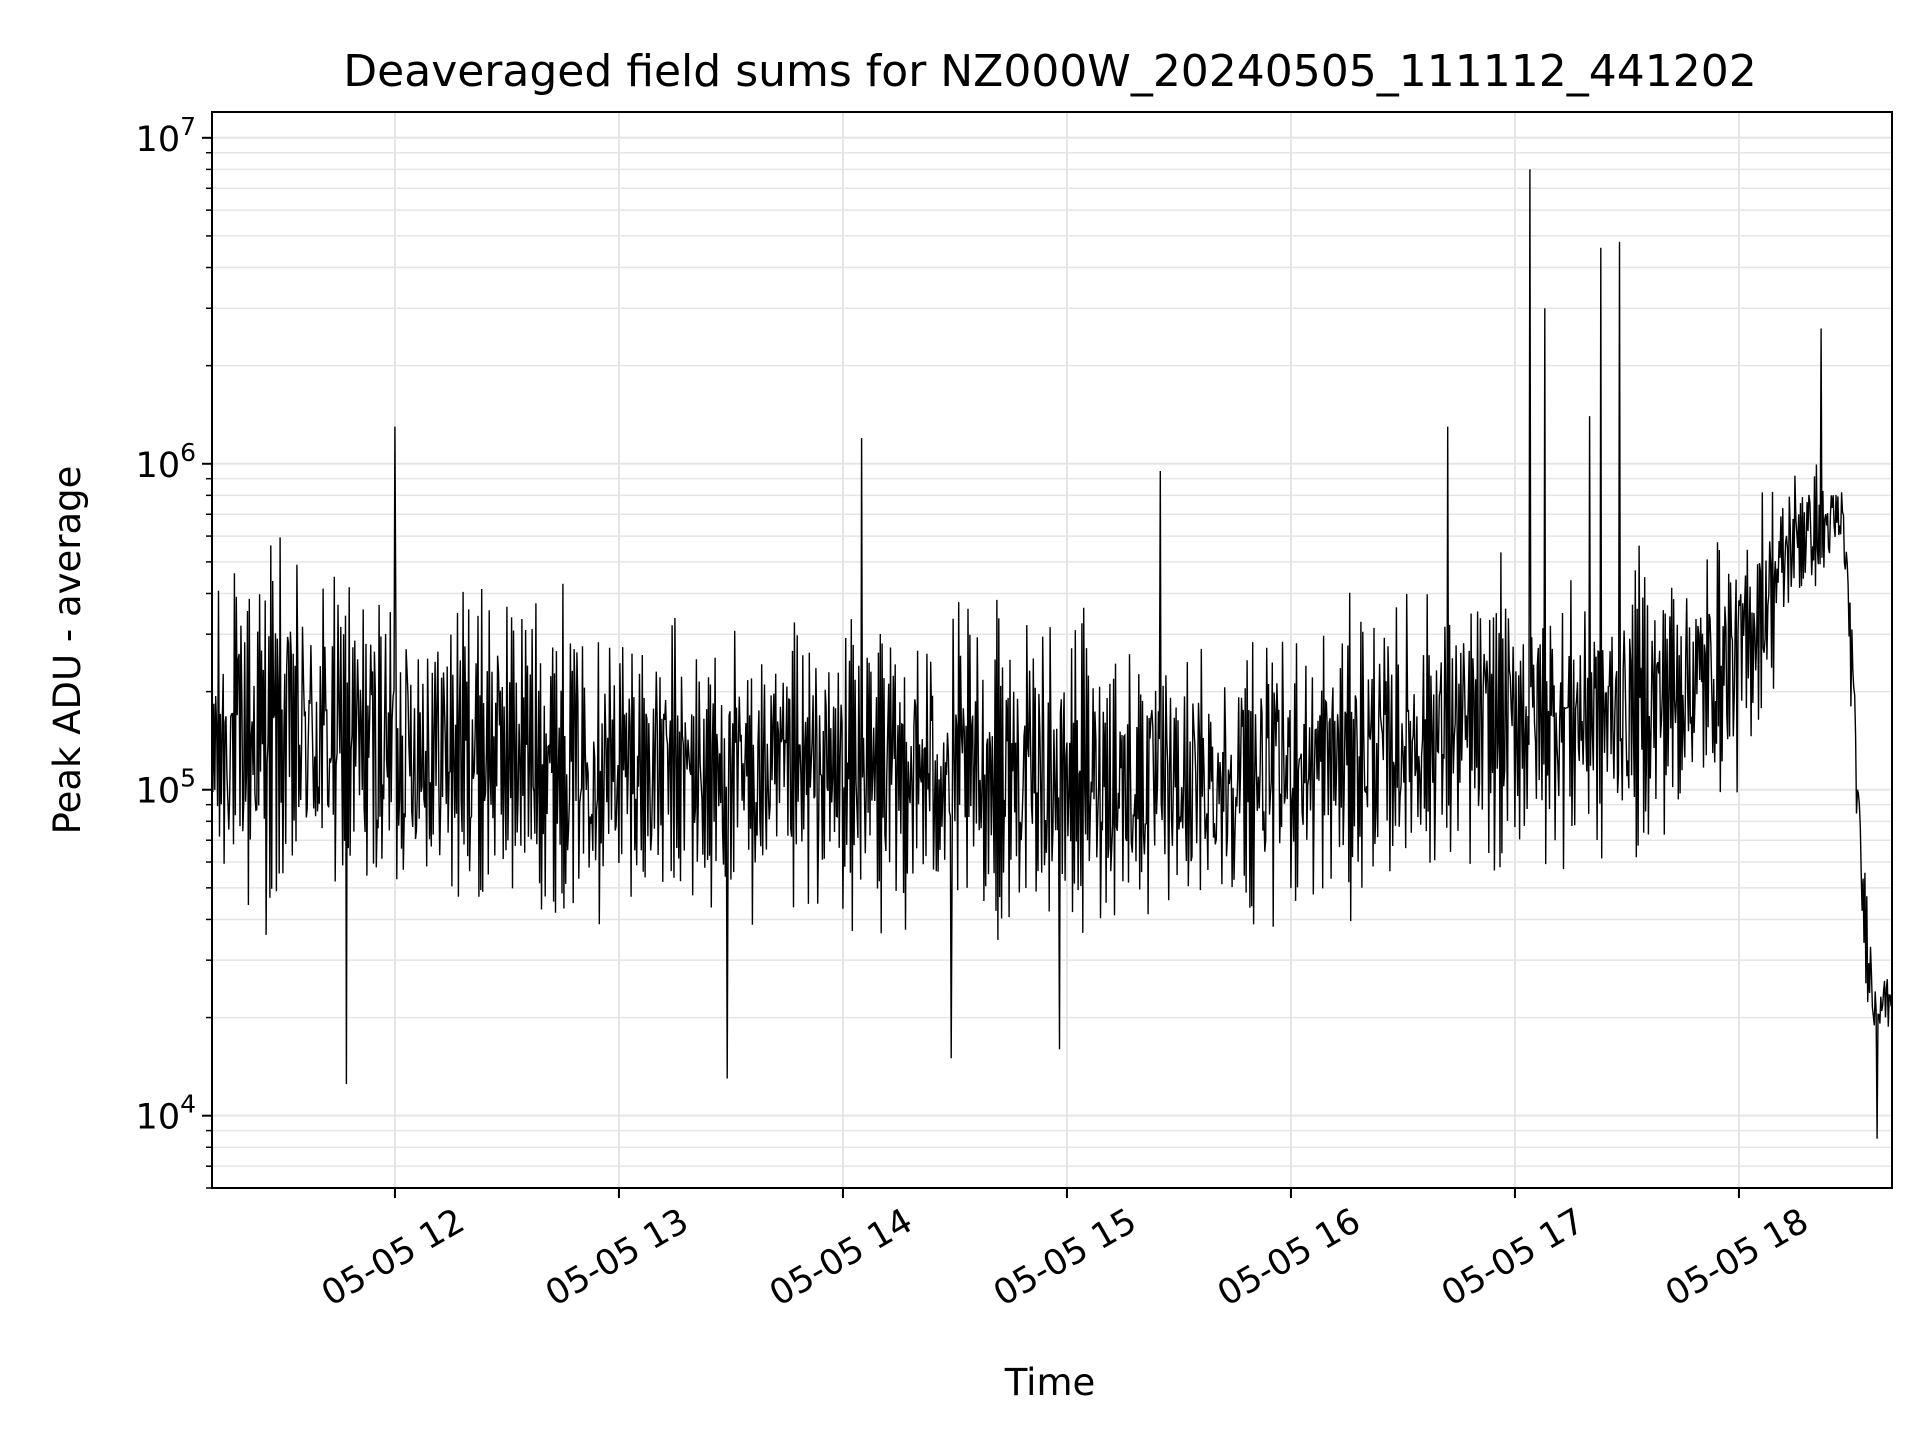 This screenshot has height=1440, width=1920. What do you see at coordinates (67, 650) in the screenshot?
I see `y-axis-label: Peak ADU - average` at bounding box center [67, 650].